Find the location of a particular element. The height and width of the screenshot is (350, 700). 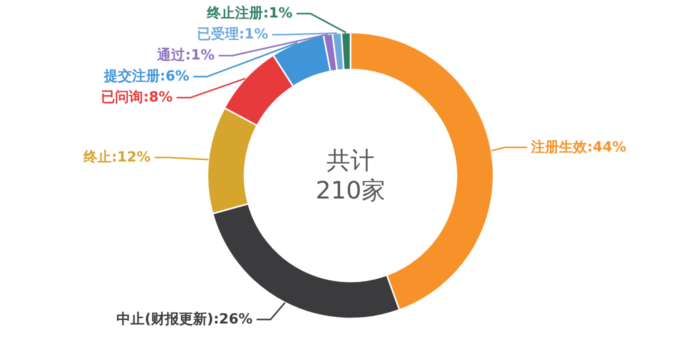

slice-label: 终止:12% is located at coordinates (116, 158).